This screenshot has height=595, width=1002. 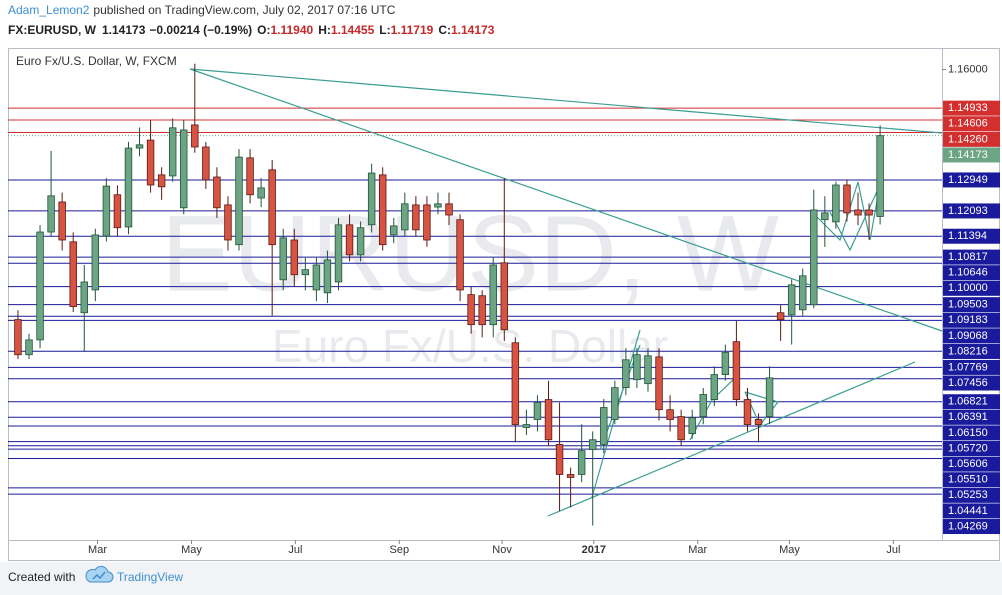 What do you see at coordinates (353, 30) in the screenshot?
I see `ohlc-value: 1.14455` at bounding box center [353, 30].